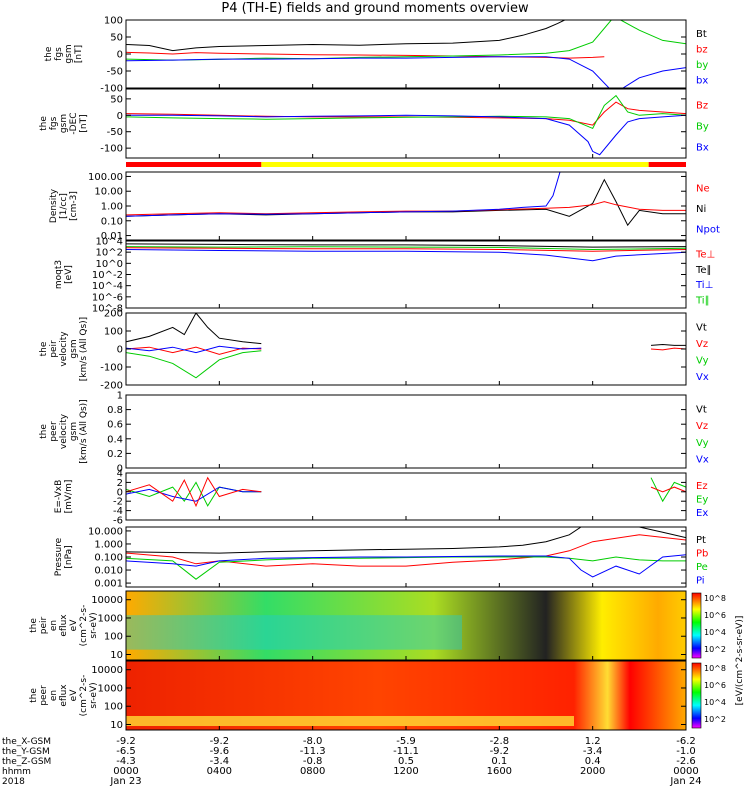 This screenshot has width=750, height=800. I want to click on y-tick-label: 10^-8, so click(107, 309).